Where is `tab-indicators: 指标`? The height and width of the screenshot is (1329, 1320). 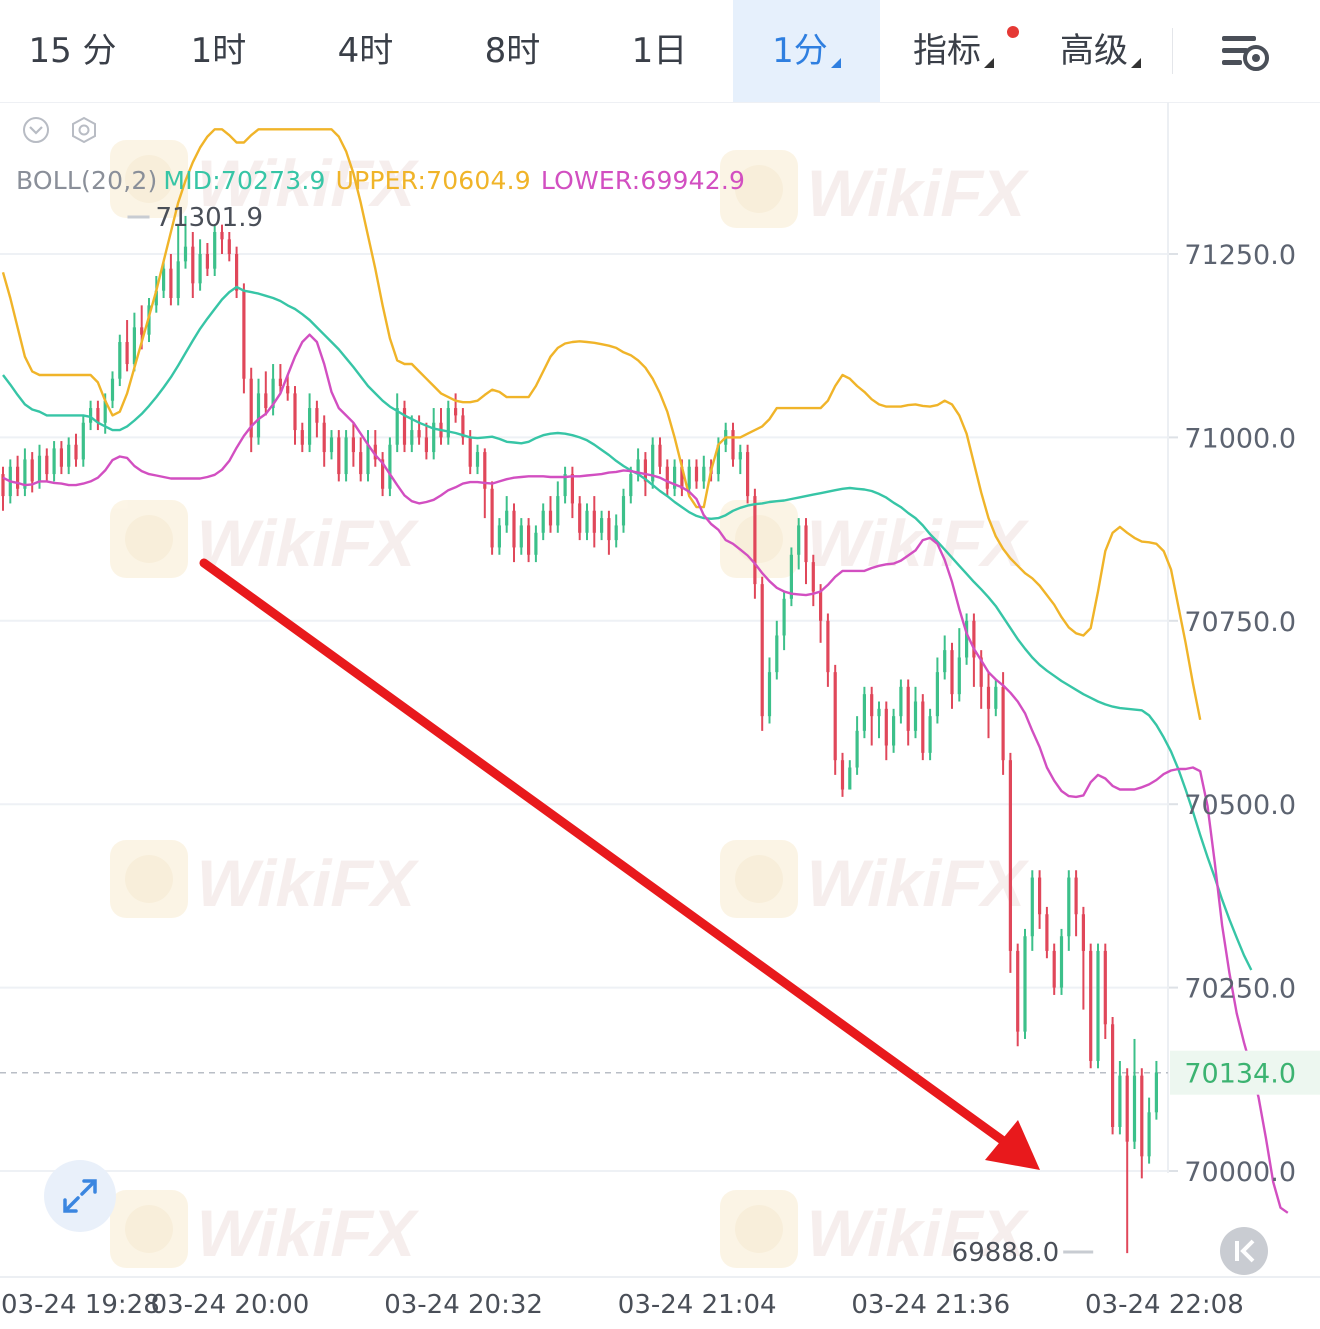 tab-indicators: 指标 is located at coordinates (953, 51).